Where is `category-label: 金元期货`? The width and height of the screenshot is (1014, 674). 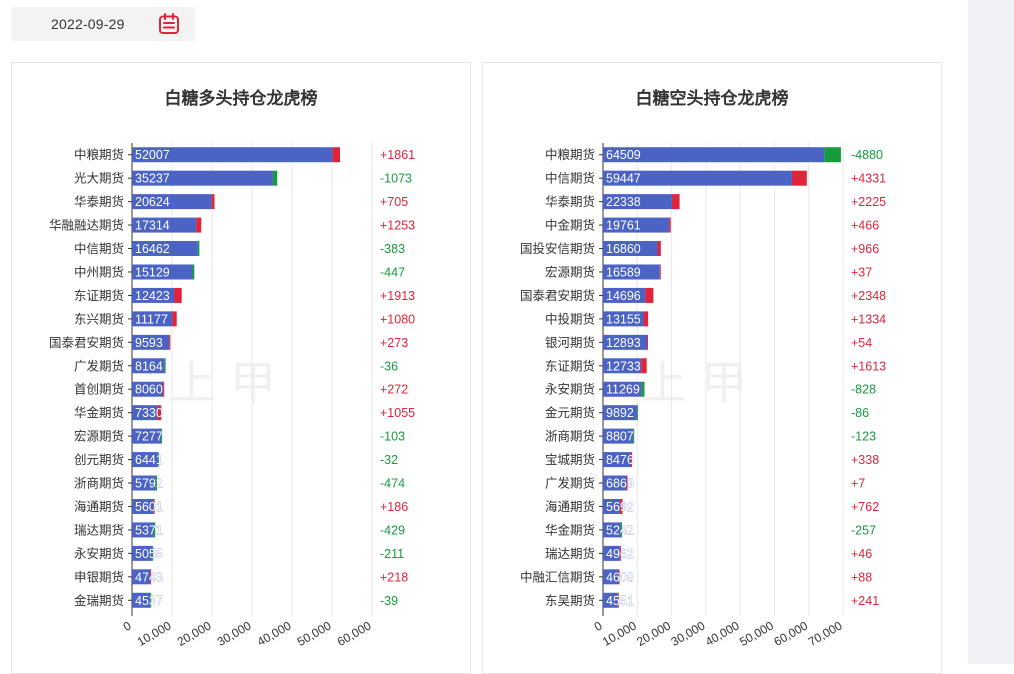
category-label: 金元期货 is located at coordinates (570, 412).